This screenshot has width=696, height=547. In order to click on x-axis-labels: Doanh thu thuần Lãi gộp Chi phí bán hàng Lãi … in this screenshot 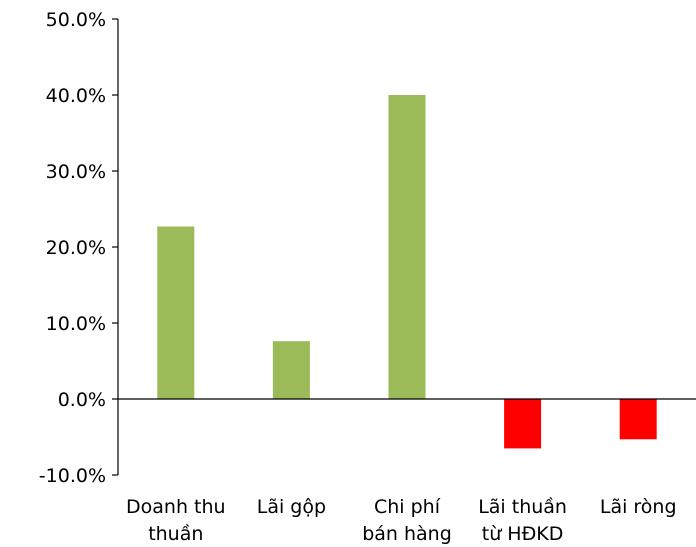, I will do `click(401, 520)`.